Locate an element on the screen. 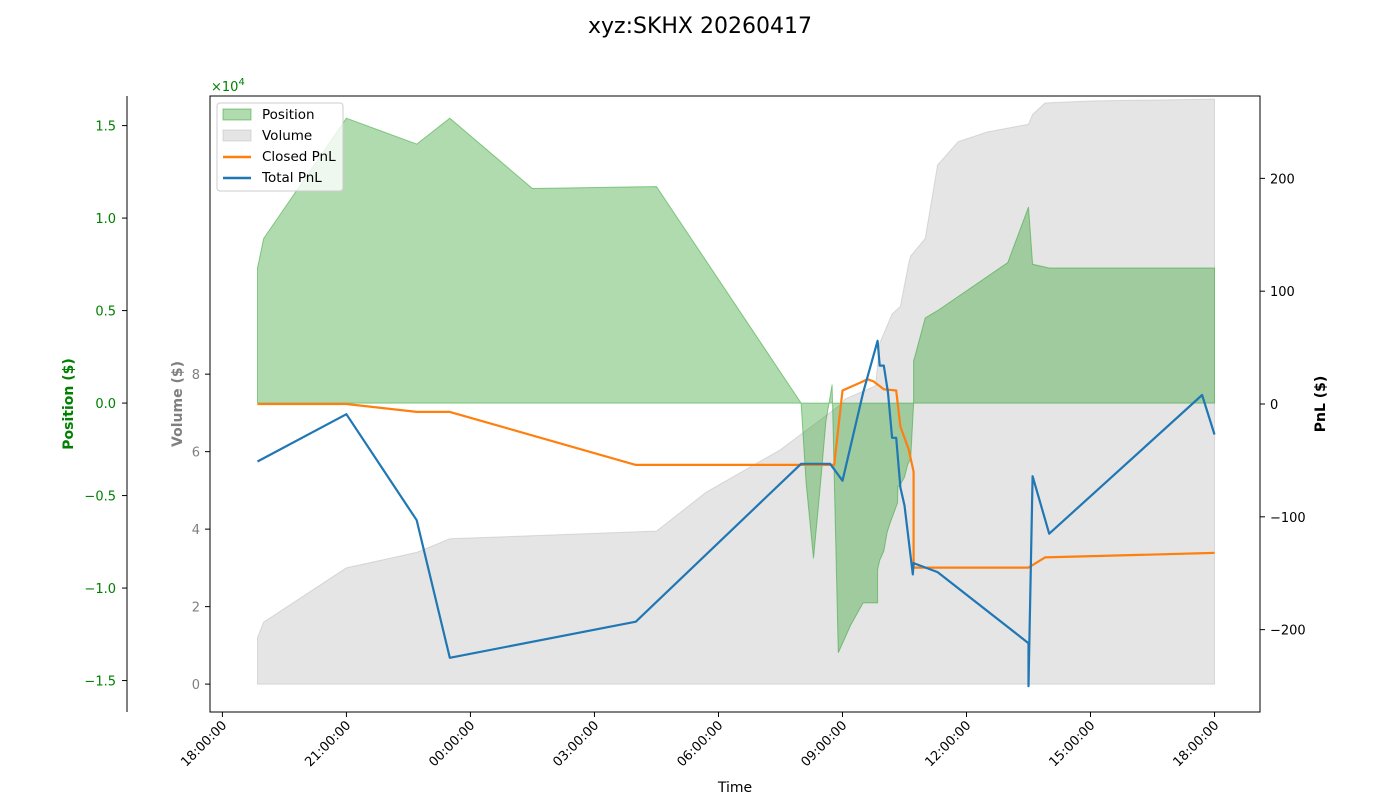 This screenshot has width=1400, height=800. legend-label-closed-pnl: Closed PnL is located at coordinates (299, 157).